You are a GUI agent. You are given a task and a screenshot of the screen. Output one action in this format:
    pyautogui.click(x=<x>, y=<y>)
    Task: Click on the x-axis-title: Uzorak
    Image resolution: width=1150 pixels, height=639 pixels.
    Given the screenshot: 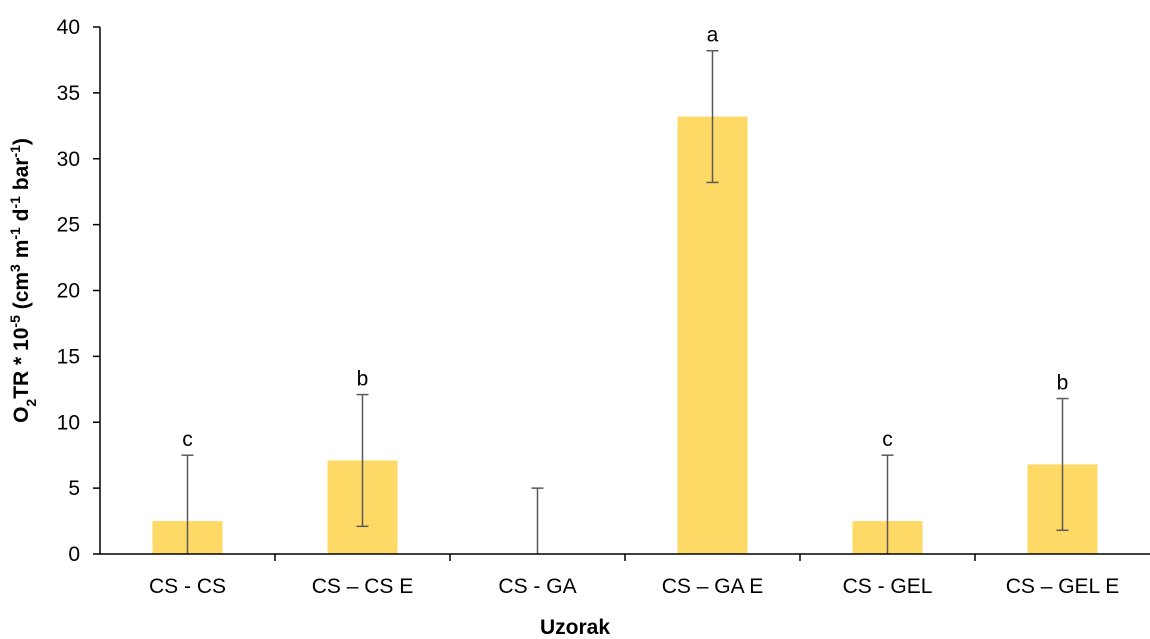 What is the action you would take?
    pyautogui.click(x=575, y=627)
    